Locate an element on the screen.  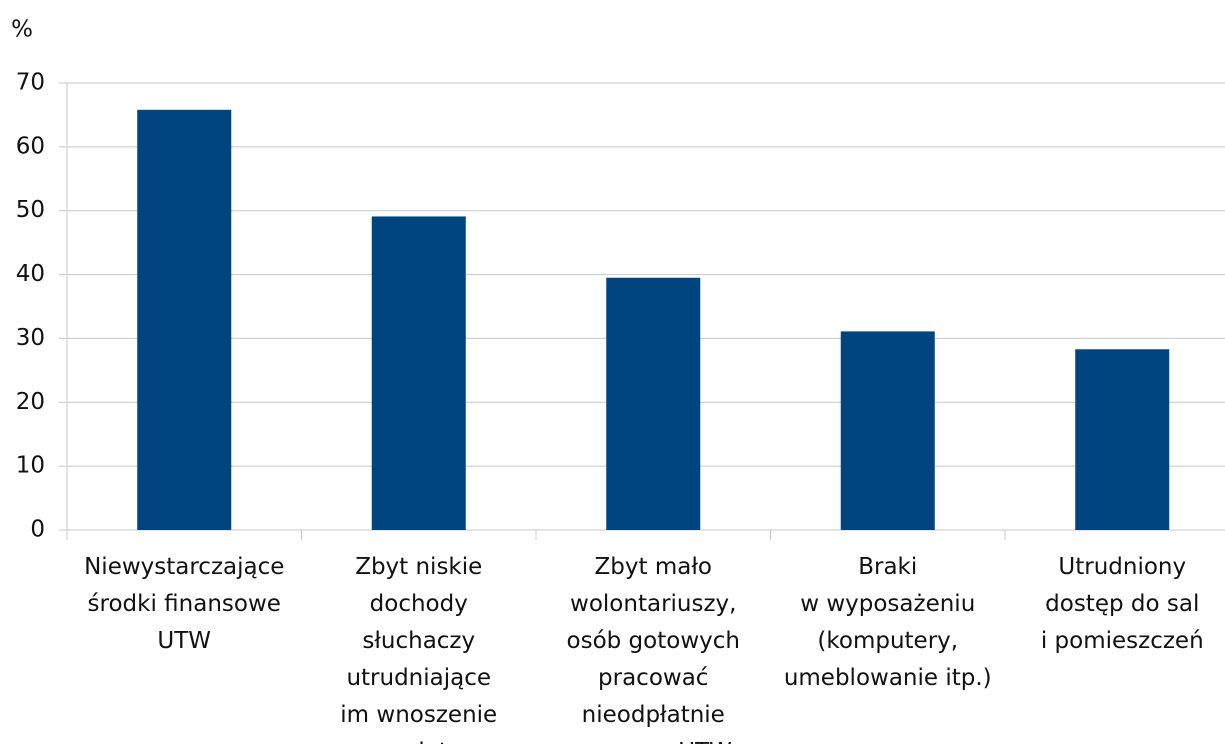
y-axis-label: % is located at coordinates (22, 30).